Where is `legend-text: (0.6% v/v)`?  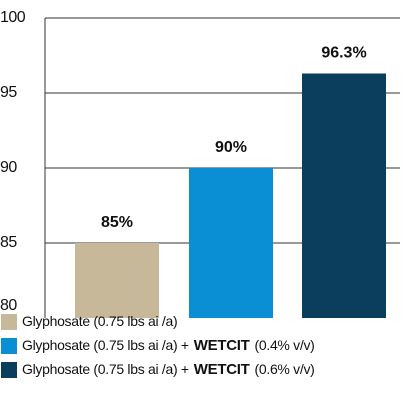
legend-text: (0.6% v/v) is located at coordinates (285, 369).